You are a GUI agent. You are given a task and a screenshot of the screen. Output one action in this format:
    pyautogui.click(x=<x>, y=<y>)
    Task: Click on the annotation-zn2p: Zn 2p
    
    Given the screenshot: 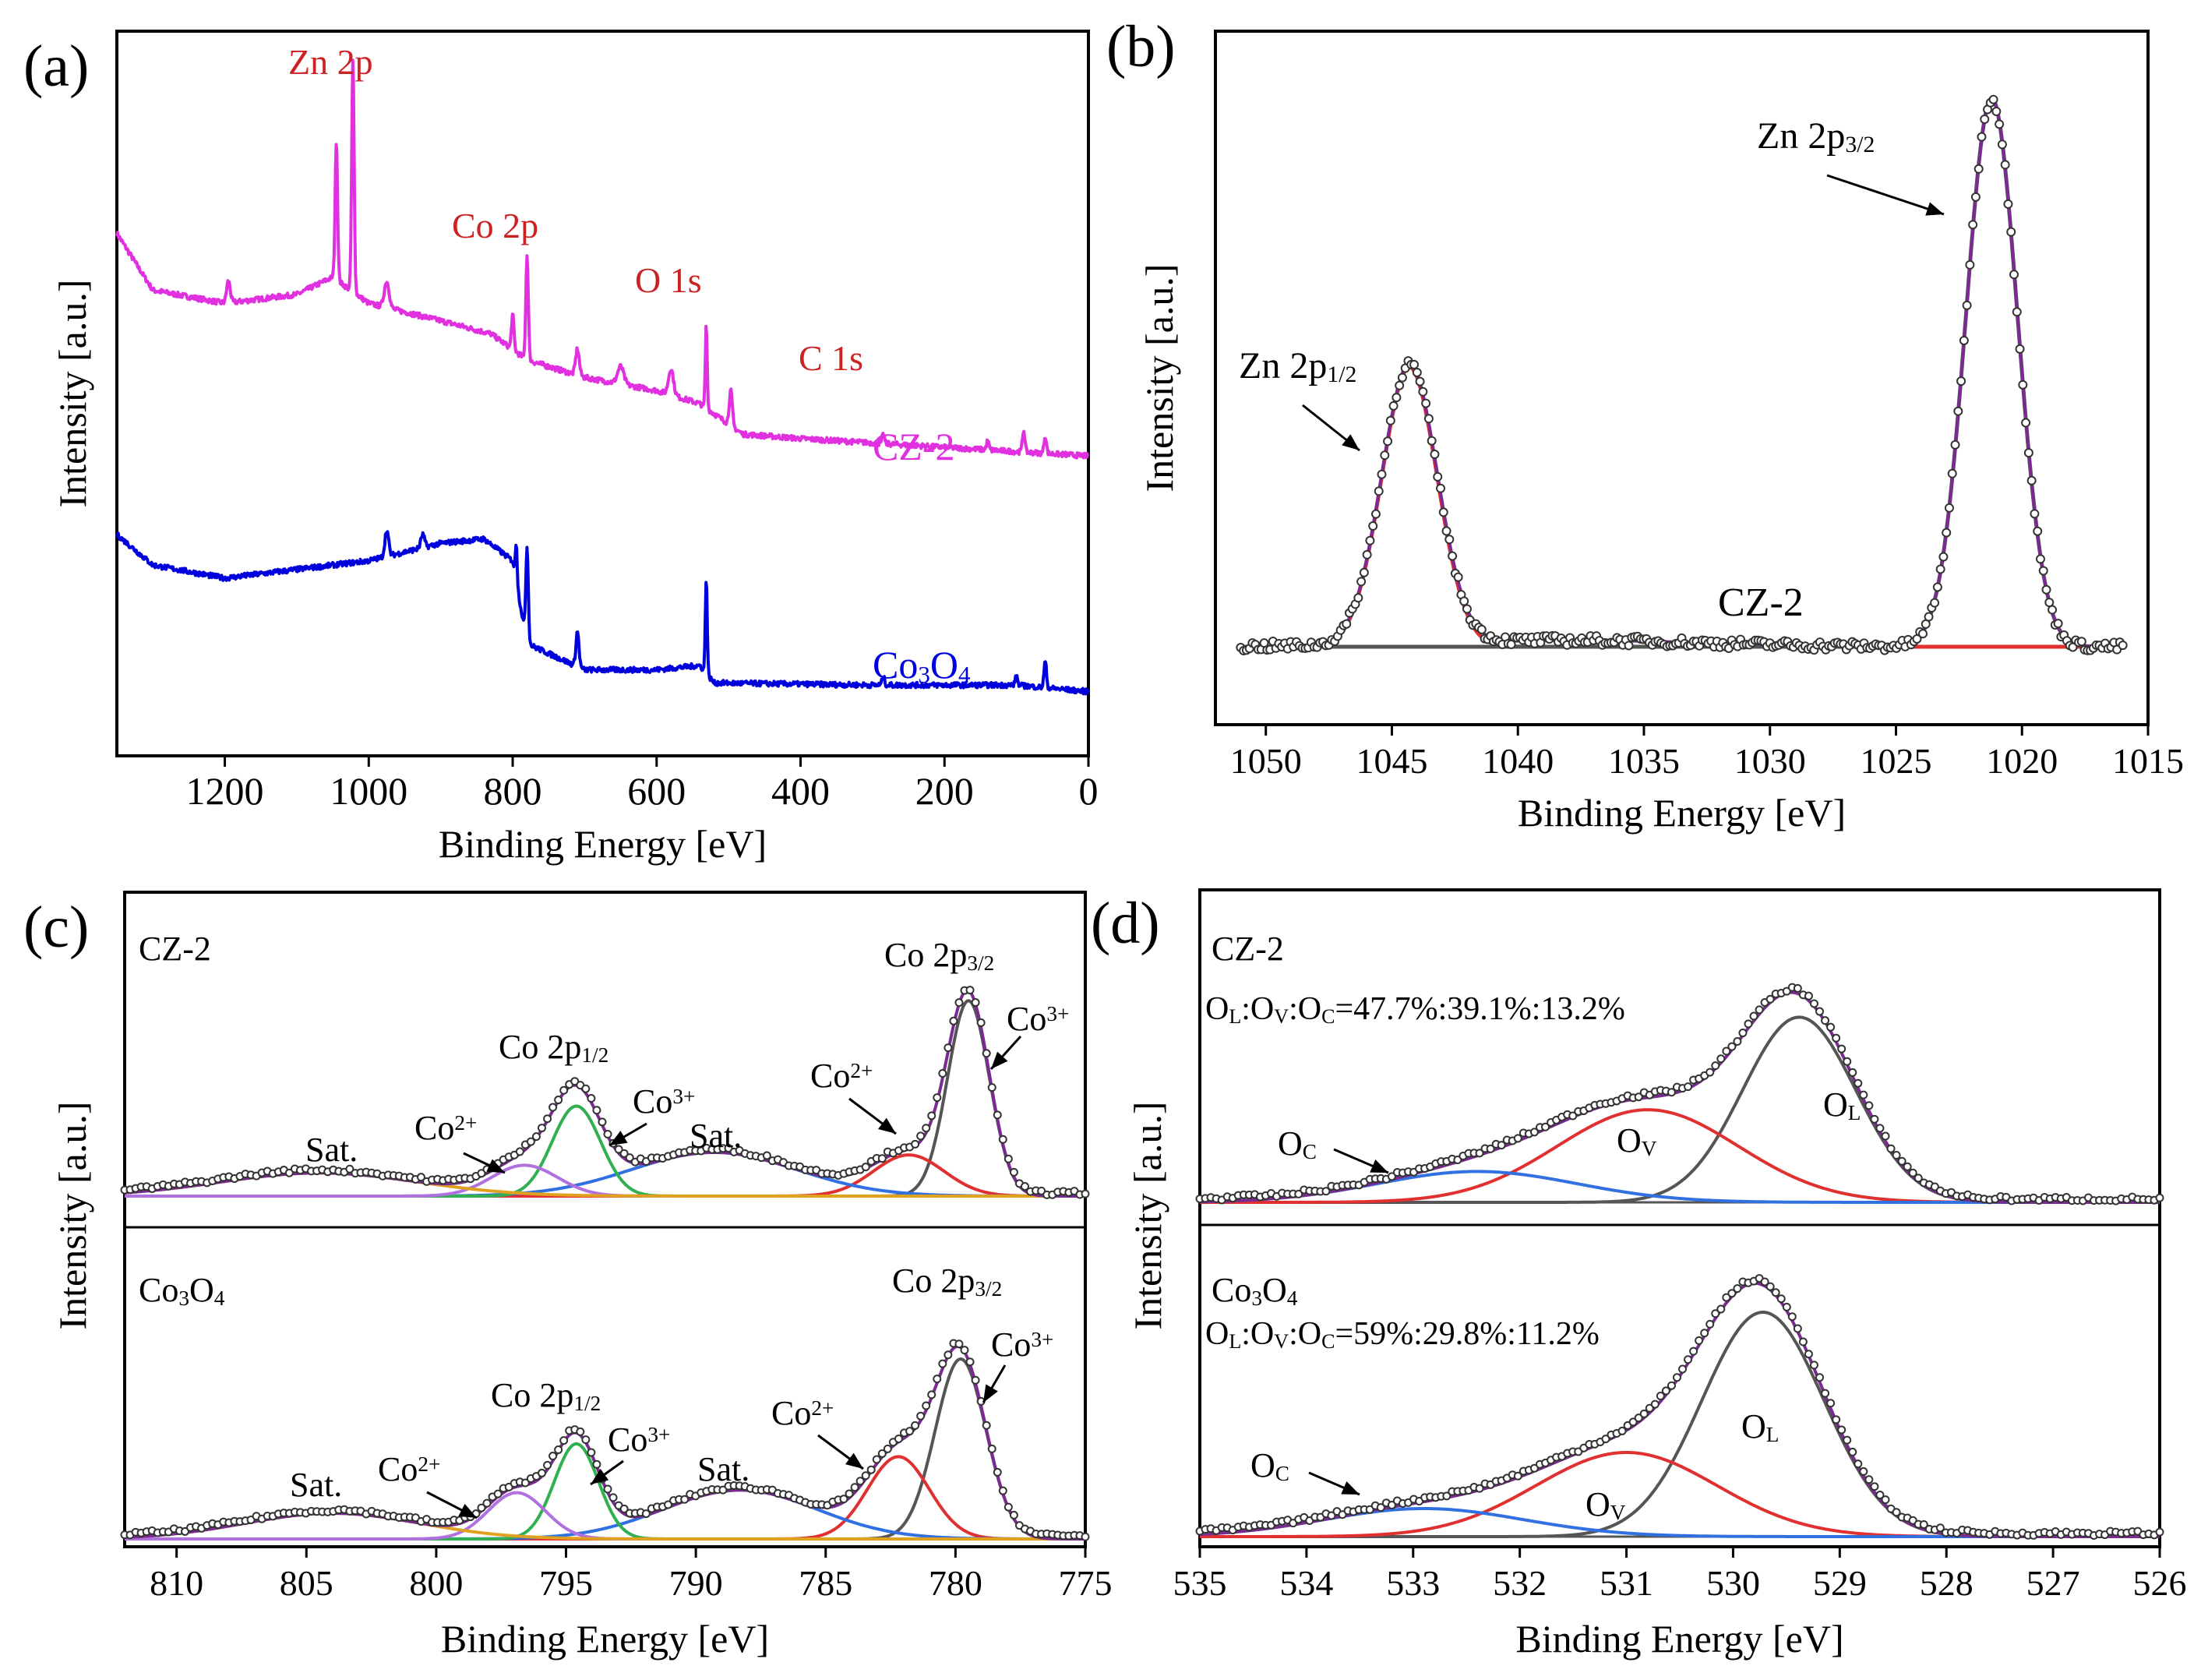 What is the action you would take?
    pyautogui.click(x=330, y=62)
    